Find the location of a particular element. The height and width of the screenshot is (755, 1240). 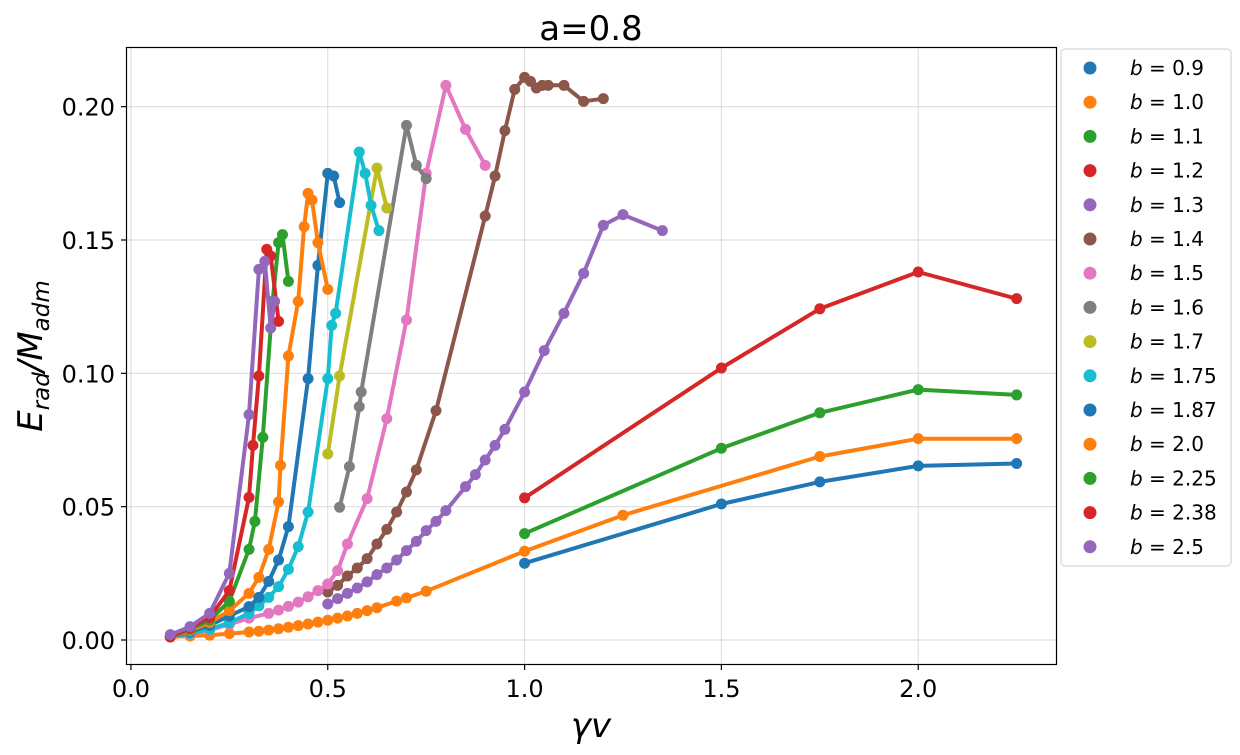

legend-label: b = 1.5 is located at coordinates (1167, 273).